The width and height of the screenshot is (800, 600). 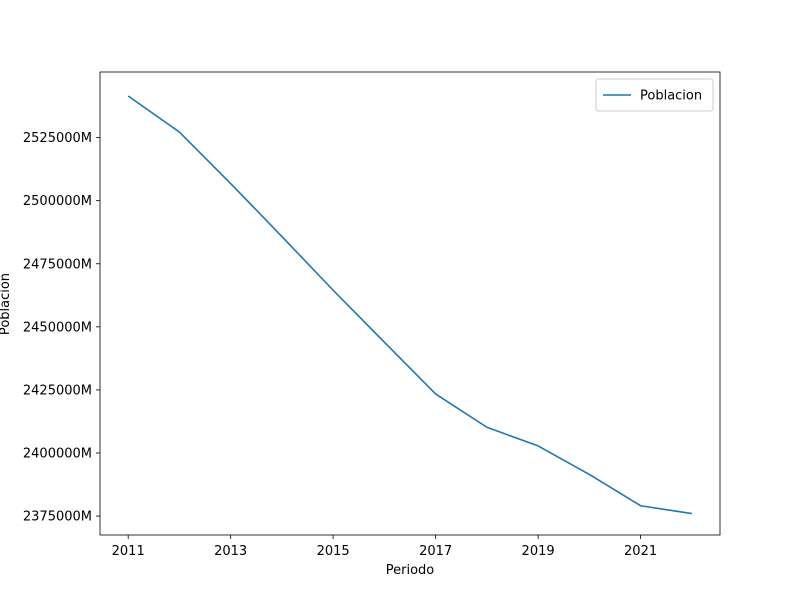 What do you see at coordinates (57, 453) in the screenshot?
I see `y-tick-label: 2400000M` at bounding box center [57, 453].